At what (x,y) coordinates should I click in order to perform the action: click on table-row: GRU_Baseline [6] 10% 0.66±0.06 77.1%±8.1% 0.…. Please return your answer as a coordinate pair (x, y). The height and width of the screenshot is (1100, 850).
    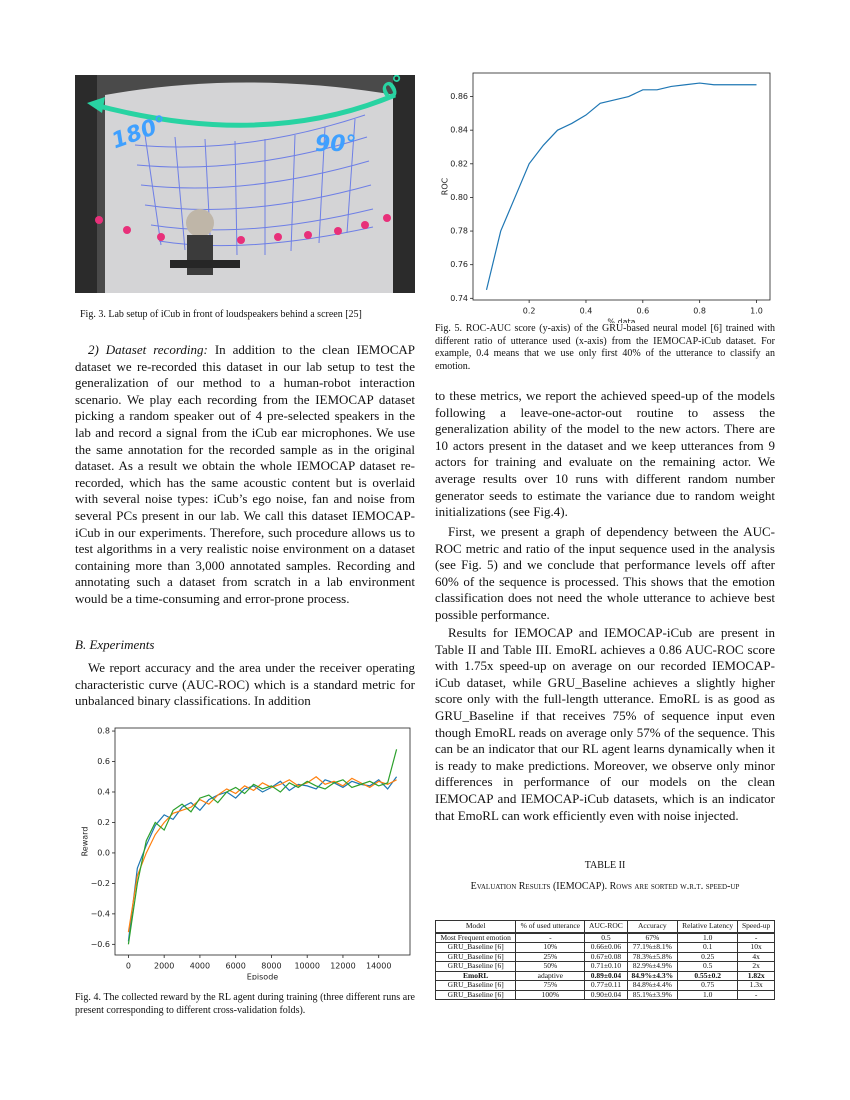
    Looking at the image, I should click on (604, 947).